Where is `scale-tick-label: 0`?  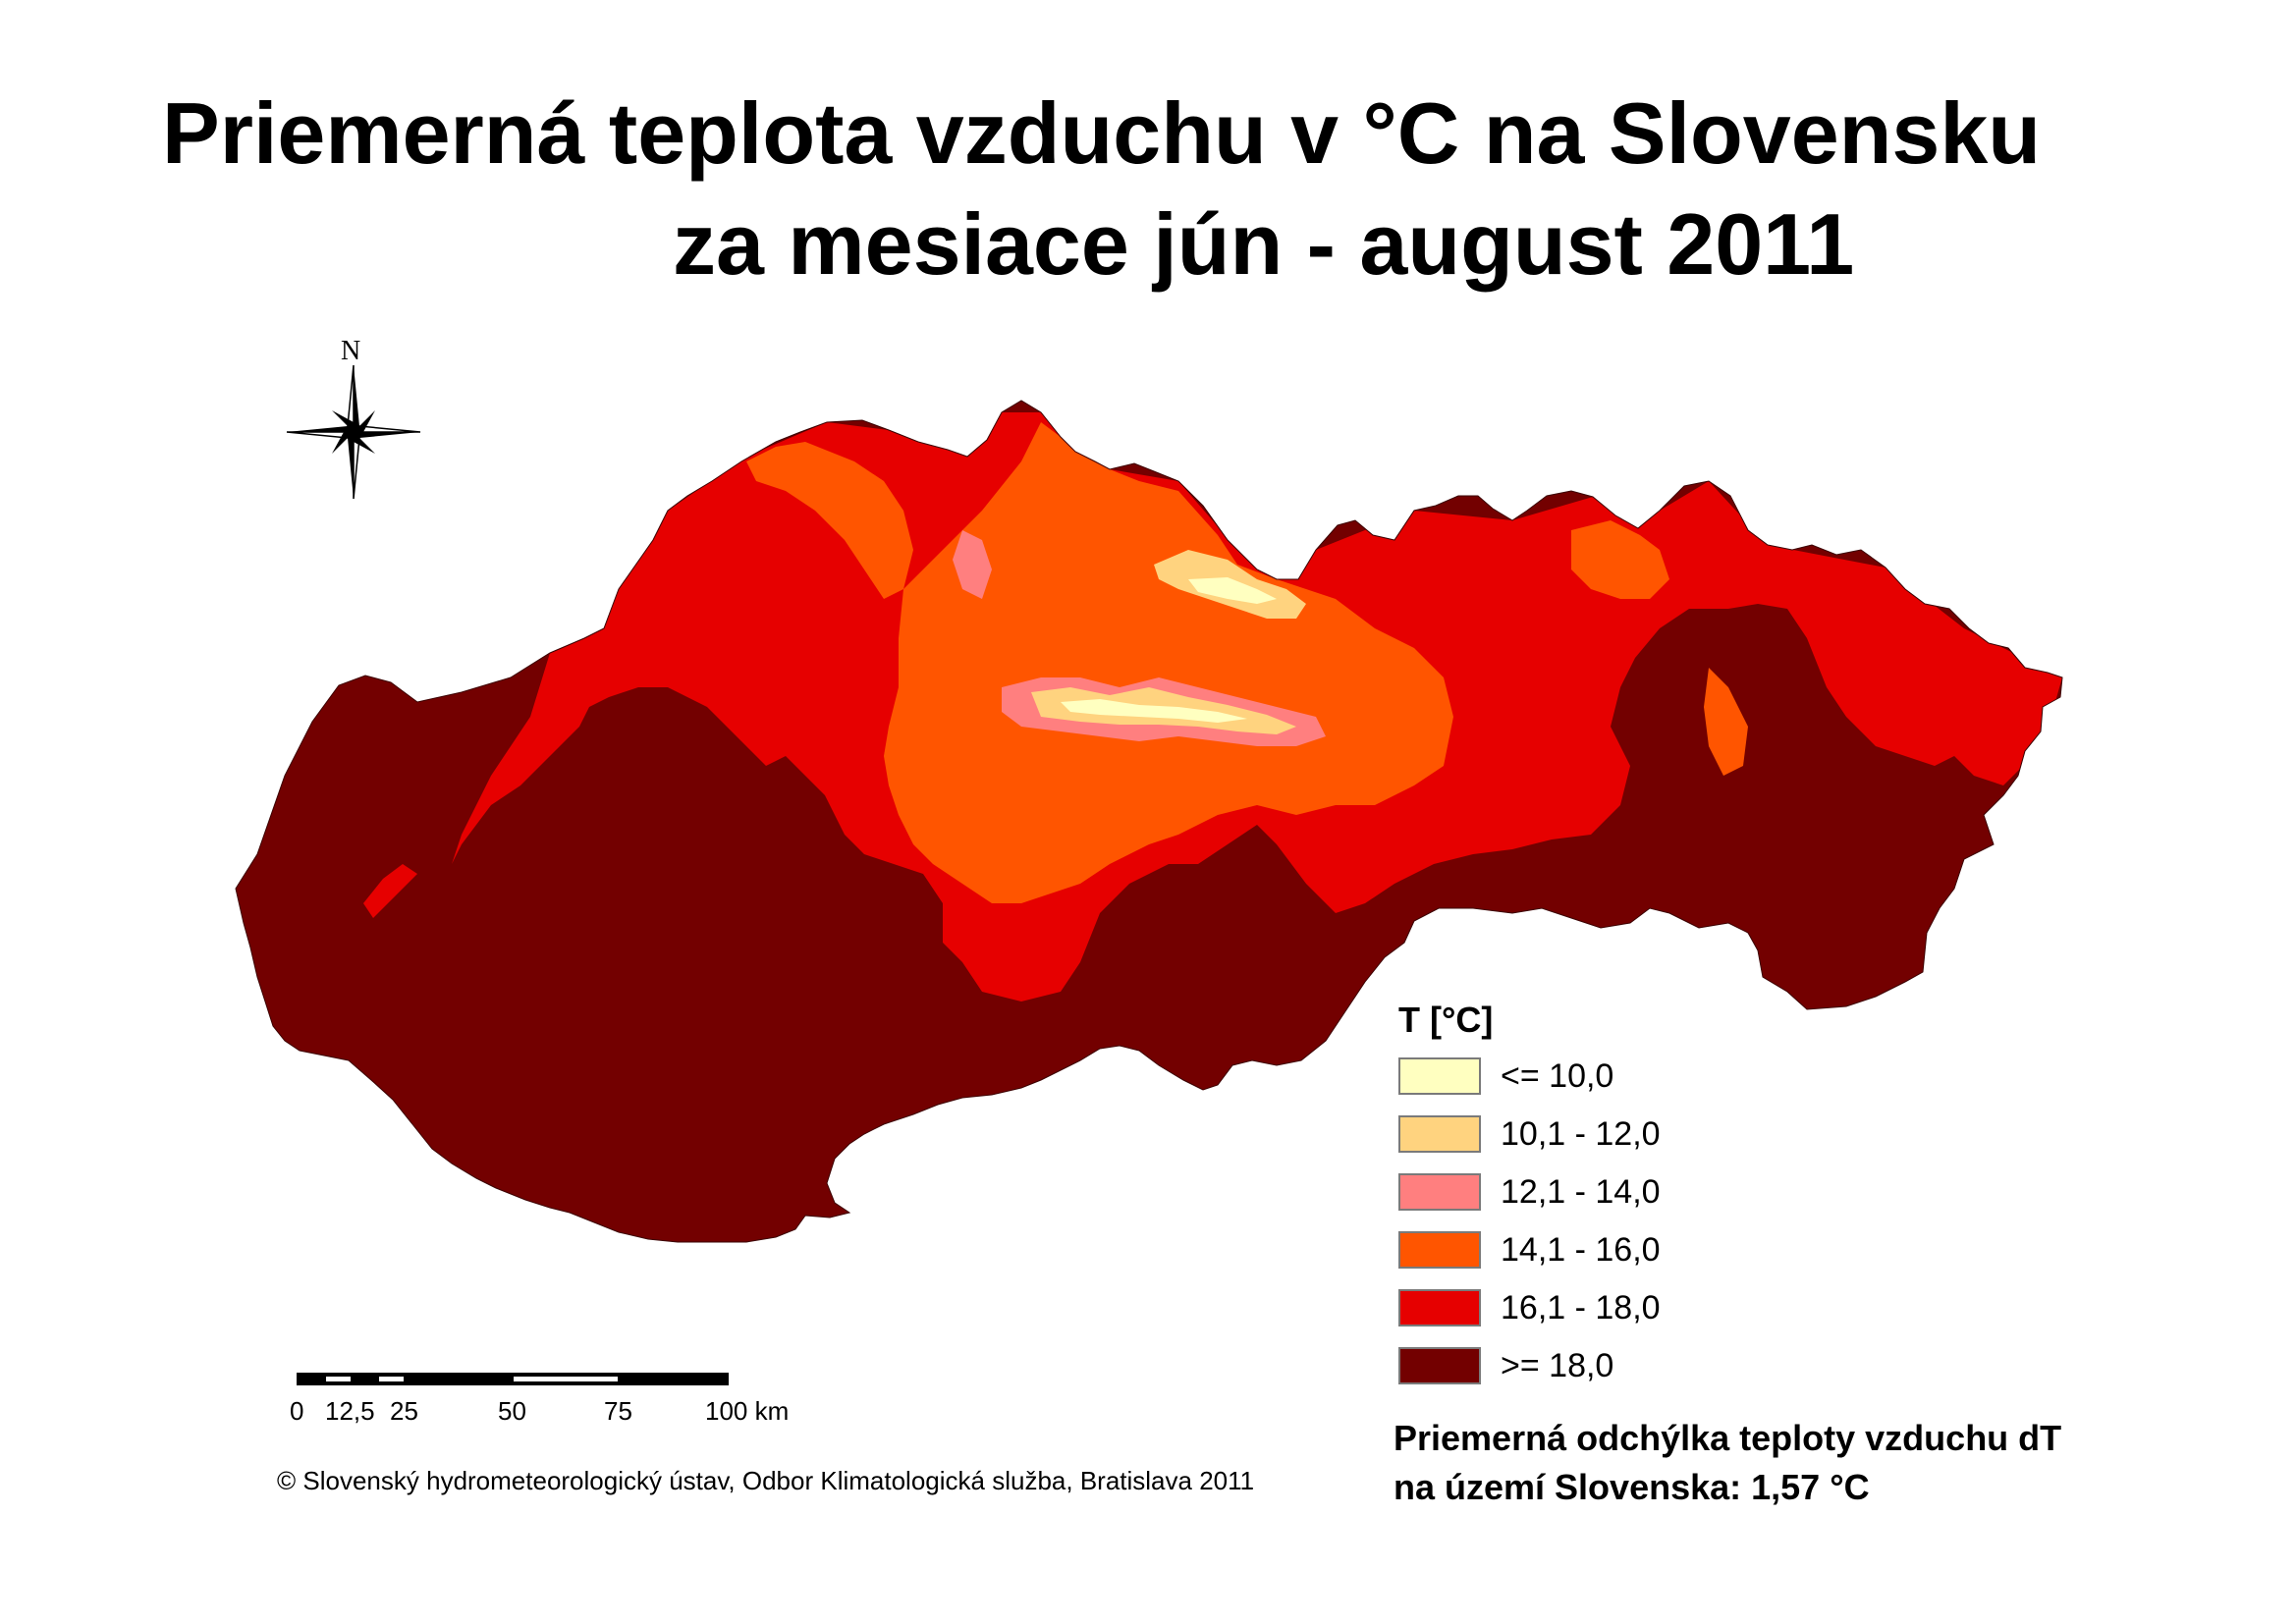
scale-tick-label: 0 is located at coordinates (297, 1411).